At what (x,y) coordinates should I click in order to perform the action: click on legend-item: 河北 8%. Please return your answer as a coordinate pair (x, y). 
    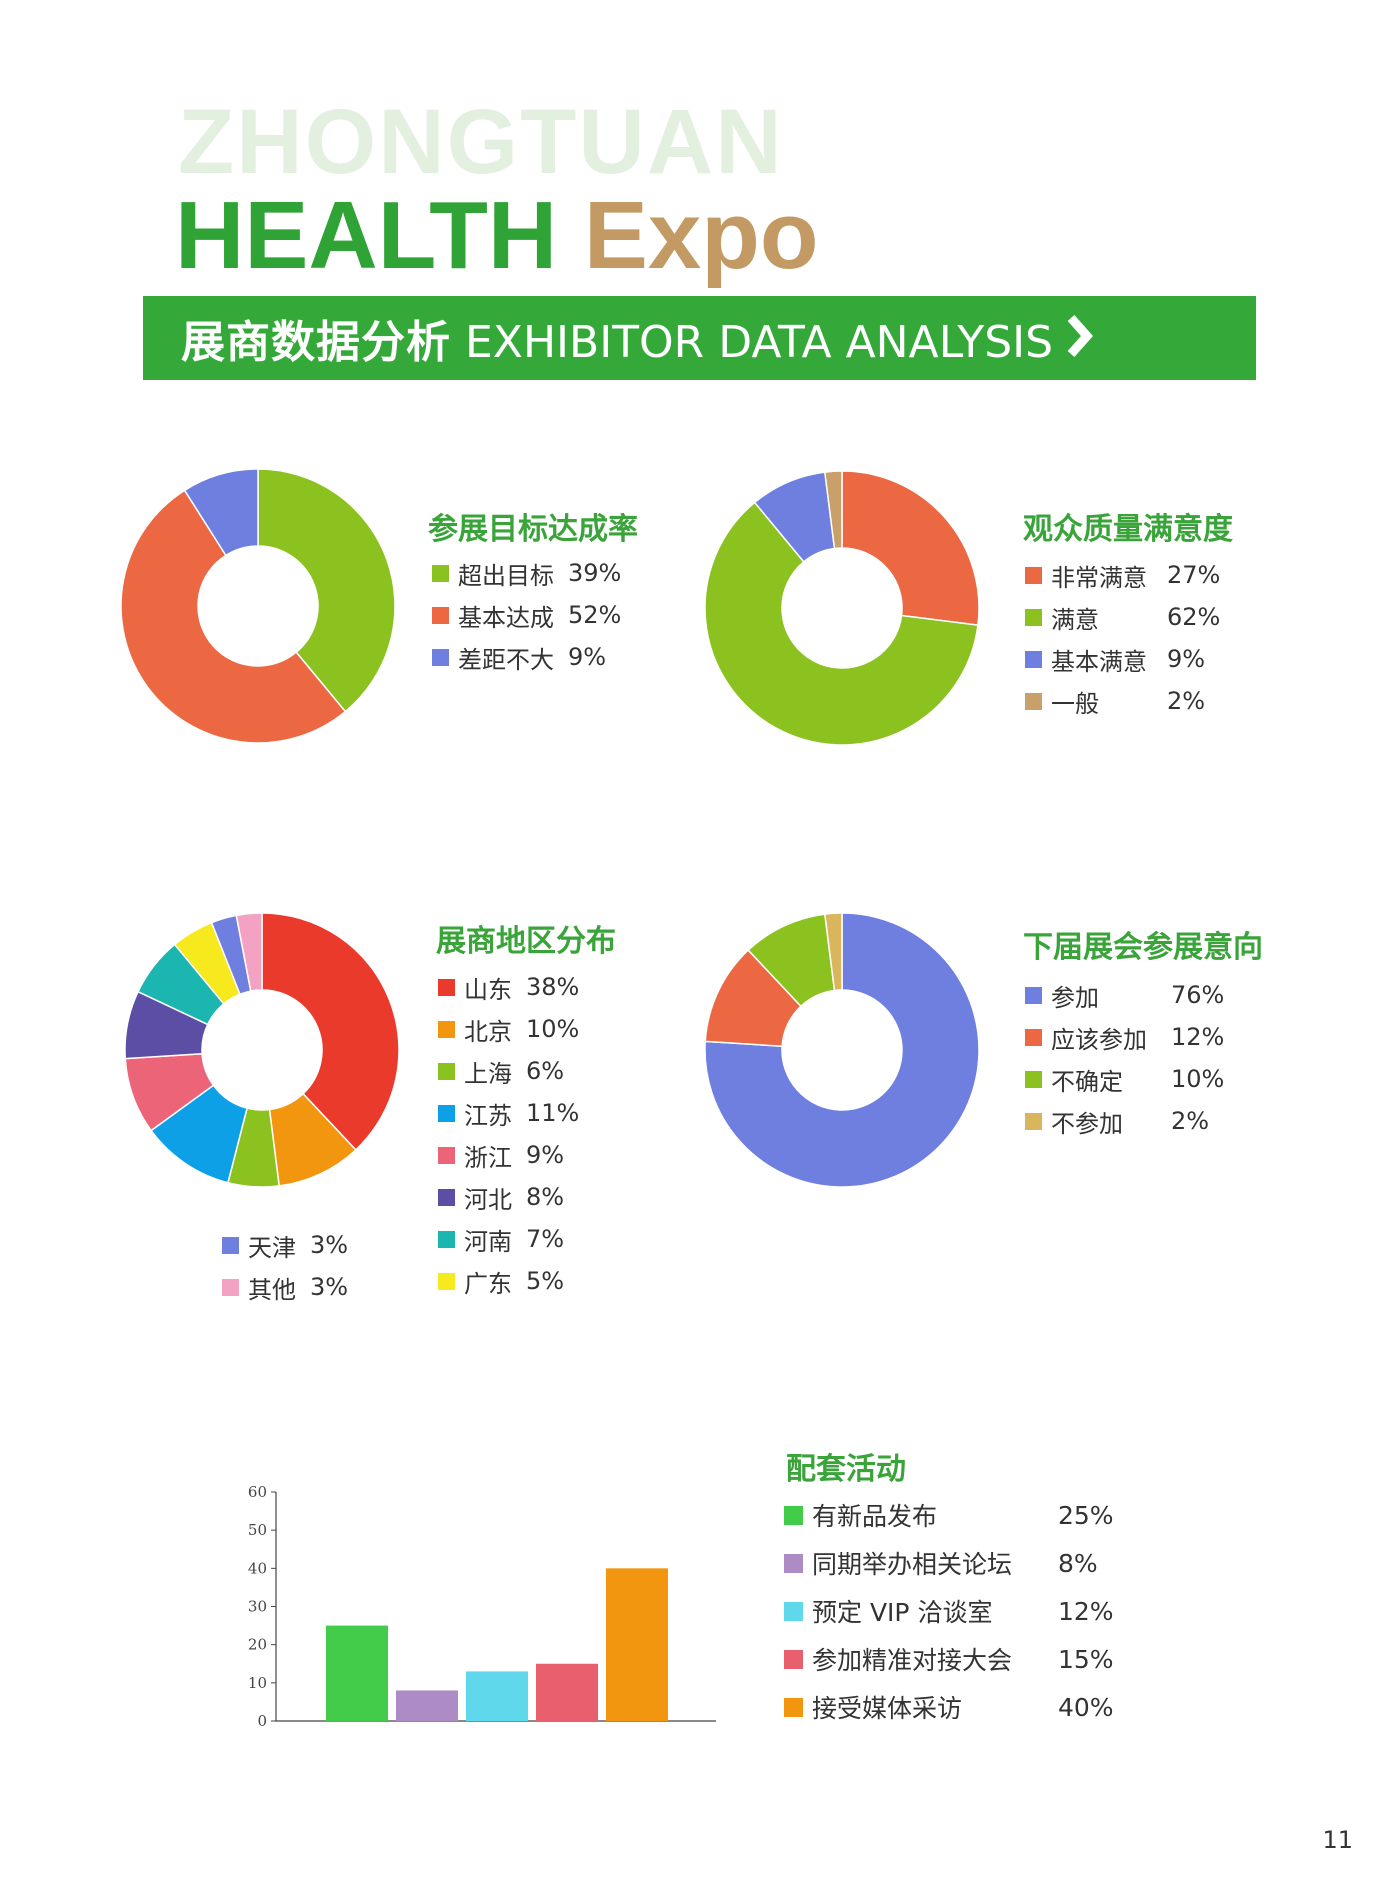
    Looking at the image, I should click on (501, 1198).